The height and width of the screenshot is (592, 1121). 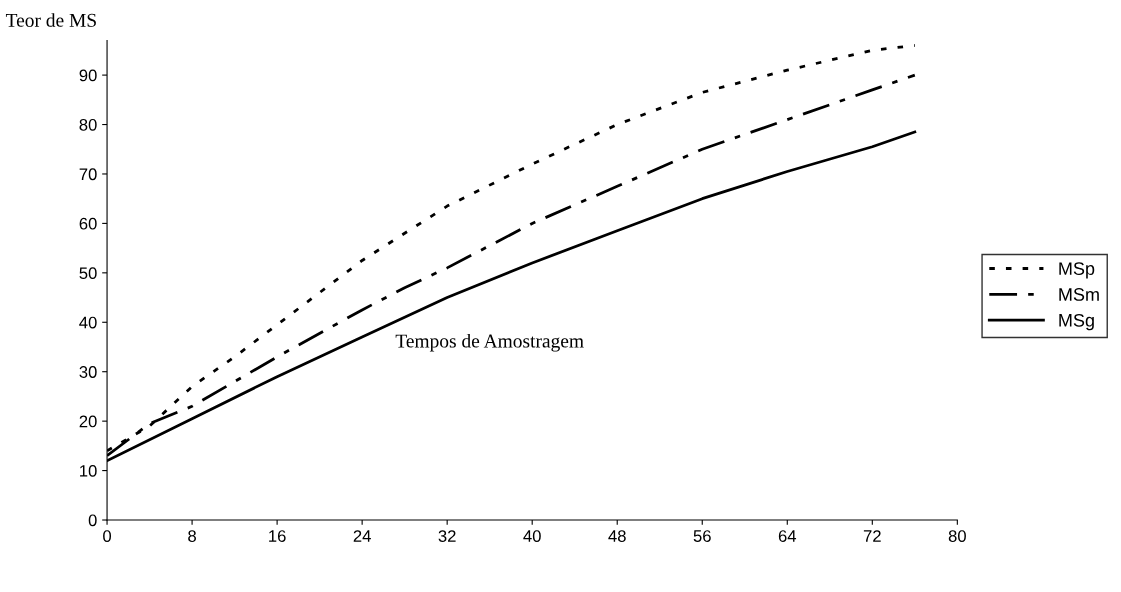 I want to click on x-tick-label: 64, so click(x=787, y=536).